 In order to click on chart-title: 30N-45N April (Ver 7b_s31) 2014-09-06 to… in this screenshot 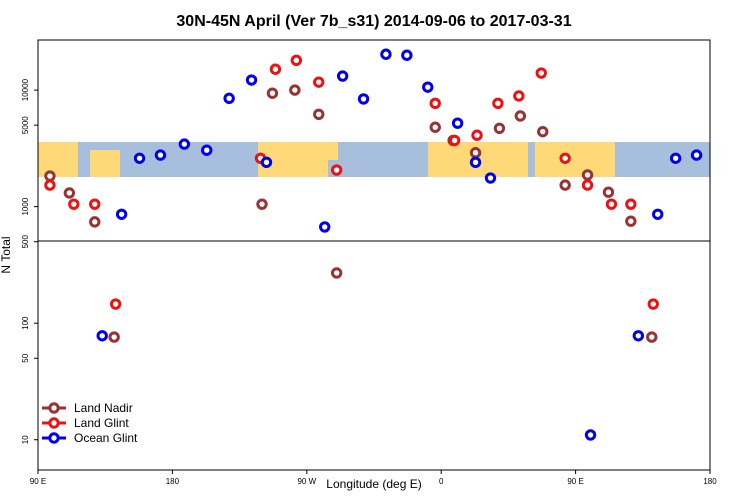, I will do `click(373, 21)`.